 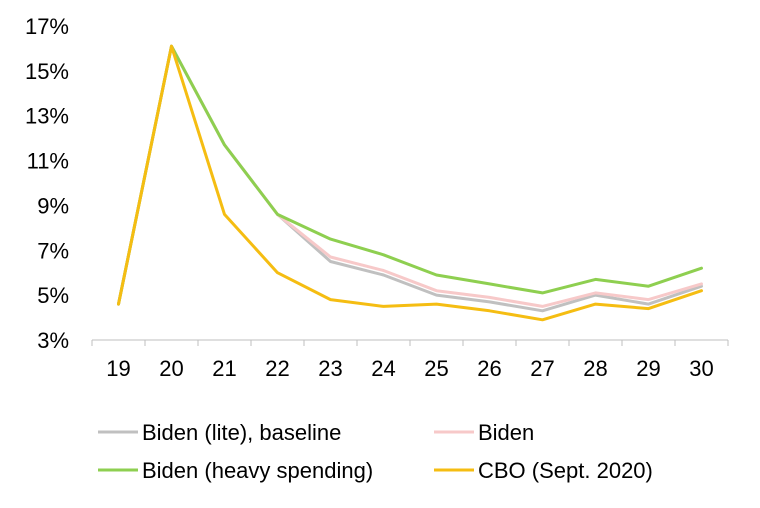 What do you see at coordinates (410, 343) in the screenshot?
I see `x-axis-tick-marks` at bounding box center [410, 343].